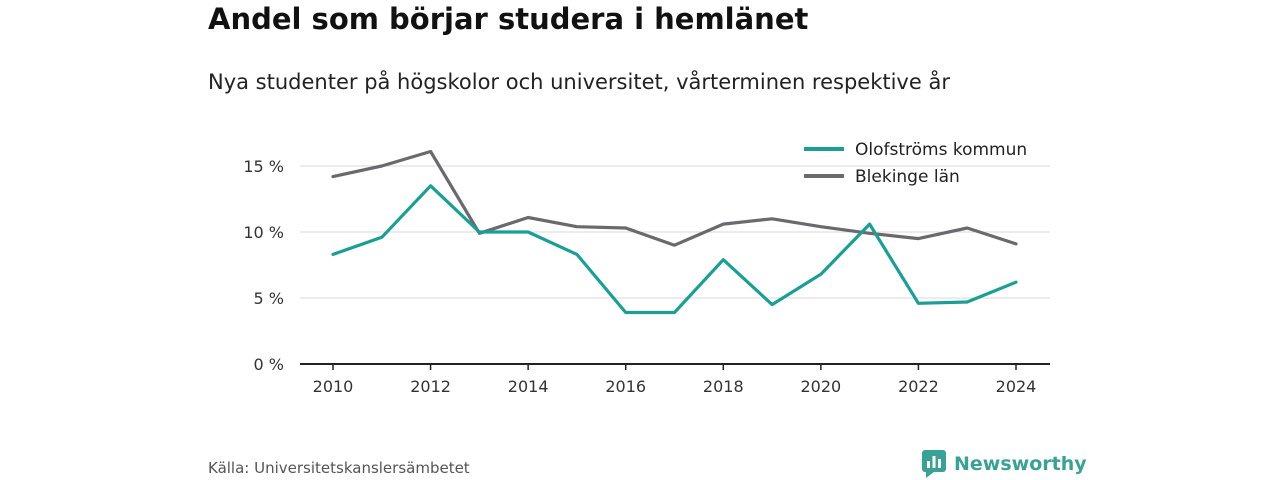 The height and width of the screenshot is (480, 1280). What do you see at coordinates (723, 386) in the screenshot?
I see `x-tick-label: 2018` at bounding box center [723, 386].